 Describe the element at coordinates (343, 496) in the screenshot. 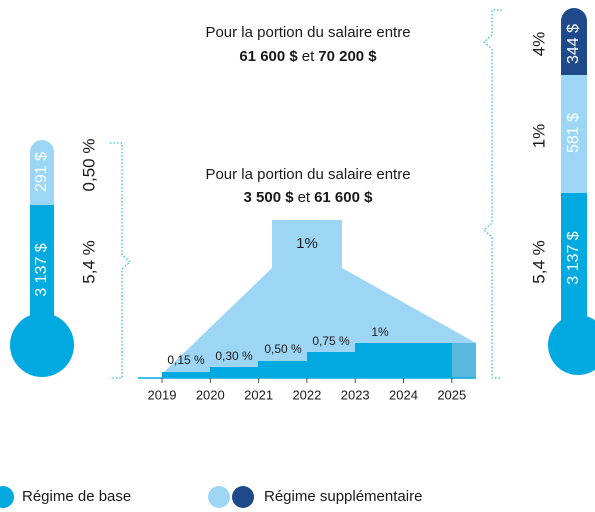

I see `legend-label: Régime supplémentaire` at that location.